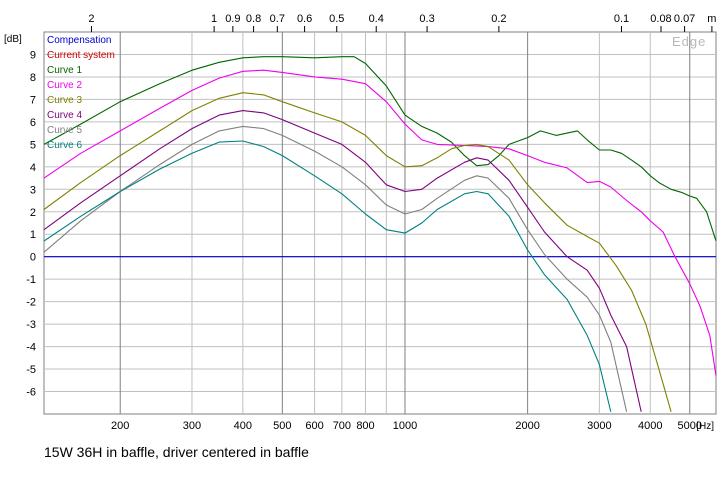 This screenshot has height=486, width=720. Describe the element at coordinates (64, 145) in the screenshot. I see `legend-entry: Curve 6` at that location.